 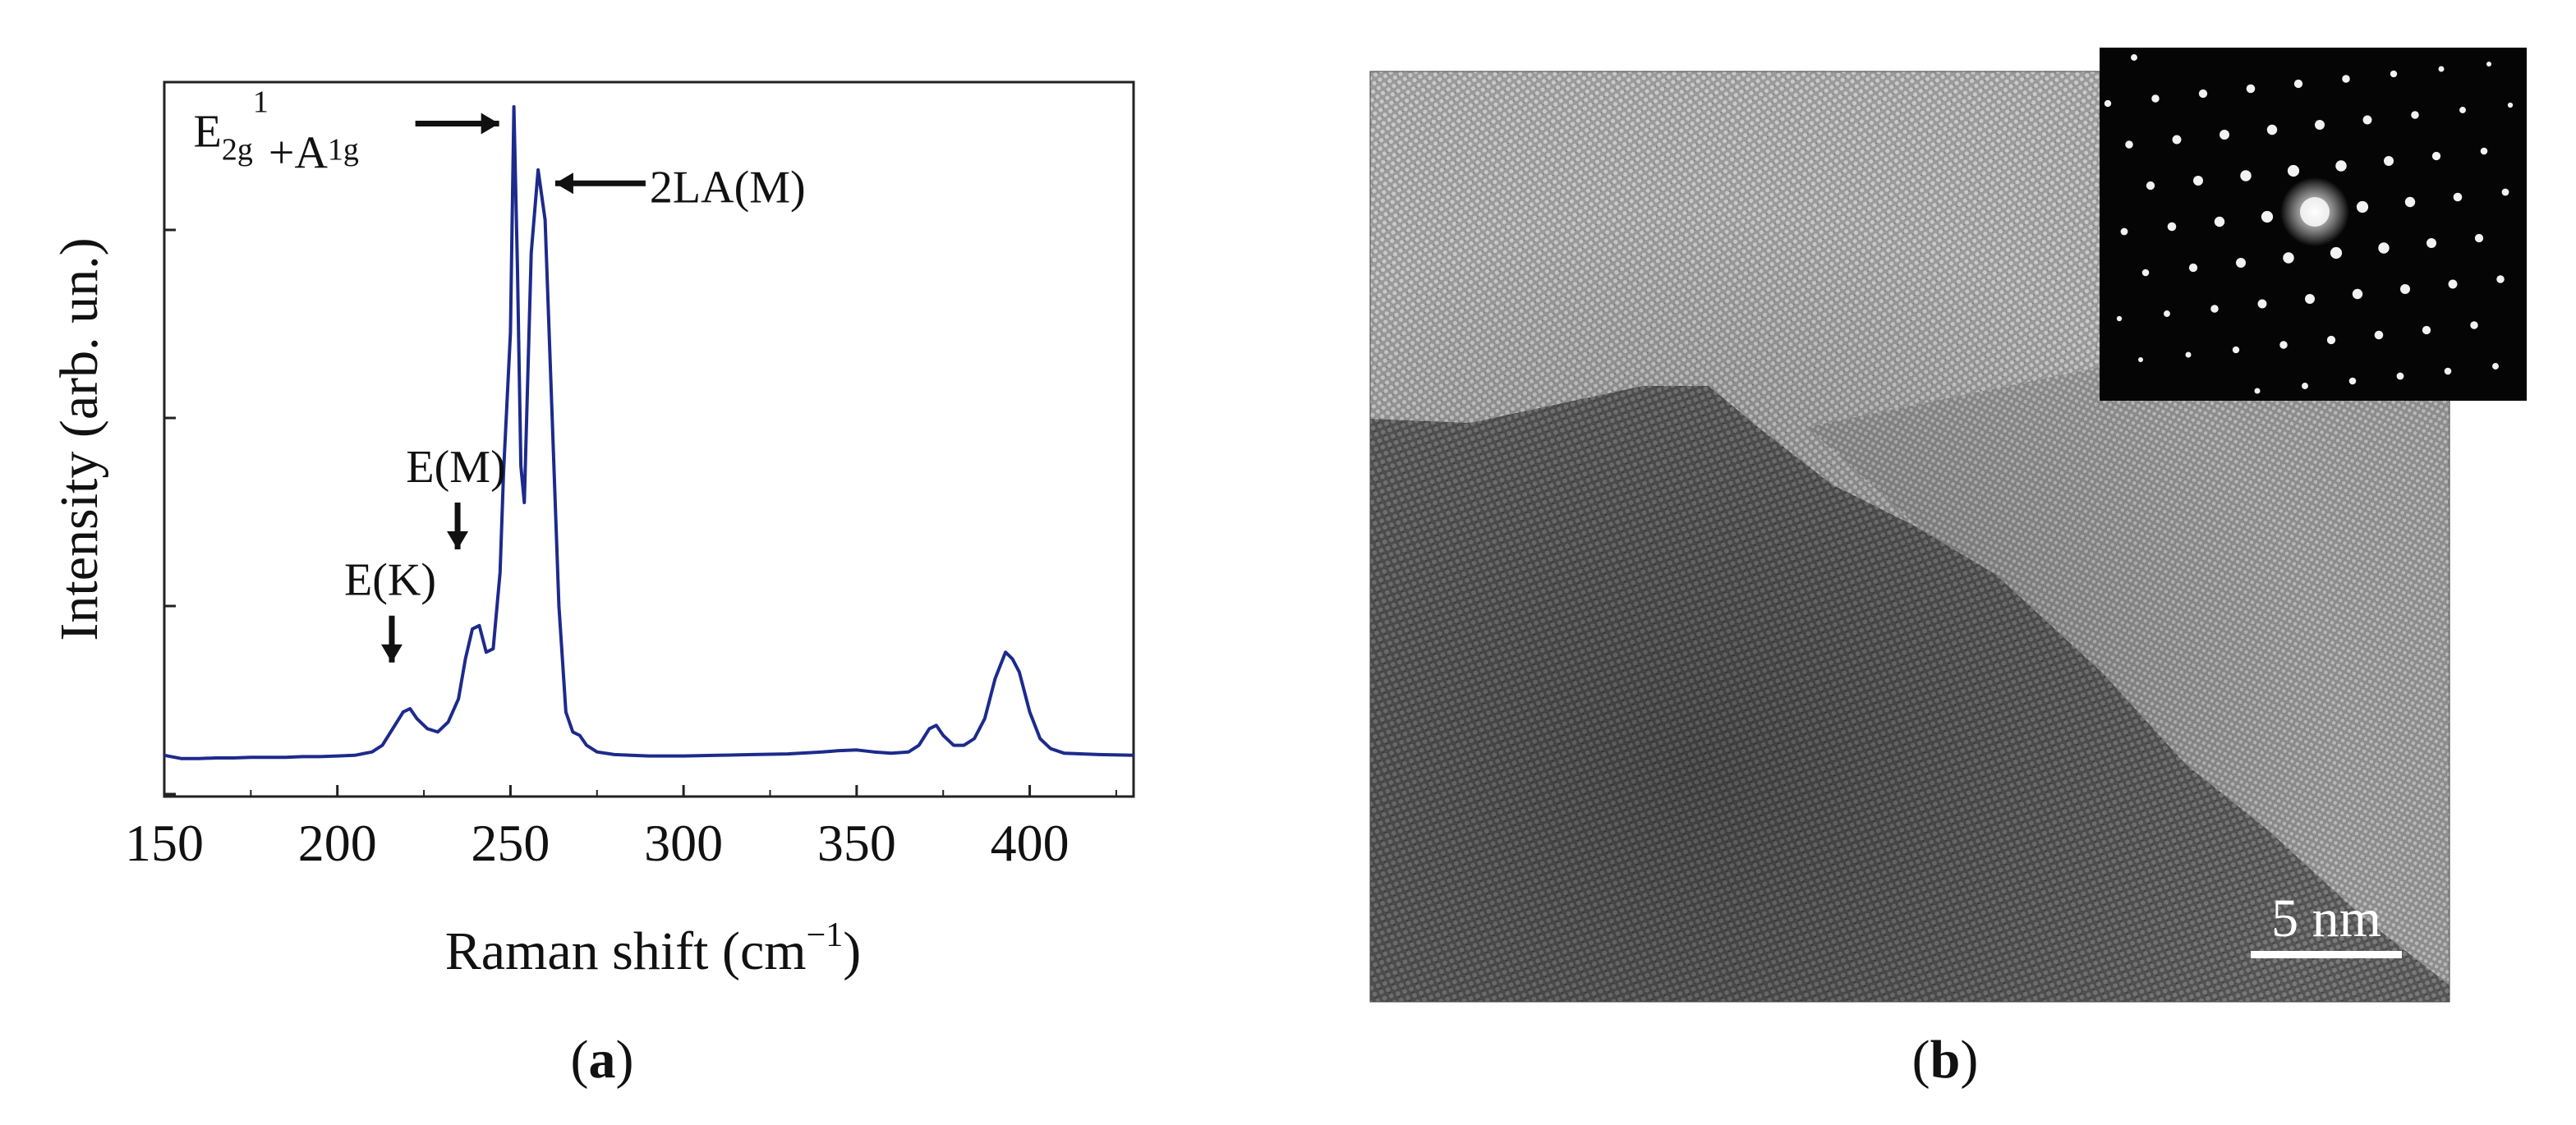 I want to click on annotation-label: E(M), so click(x=456, y=468).